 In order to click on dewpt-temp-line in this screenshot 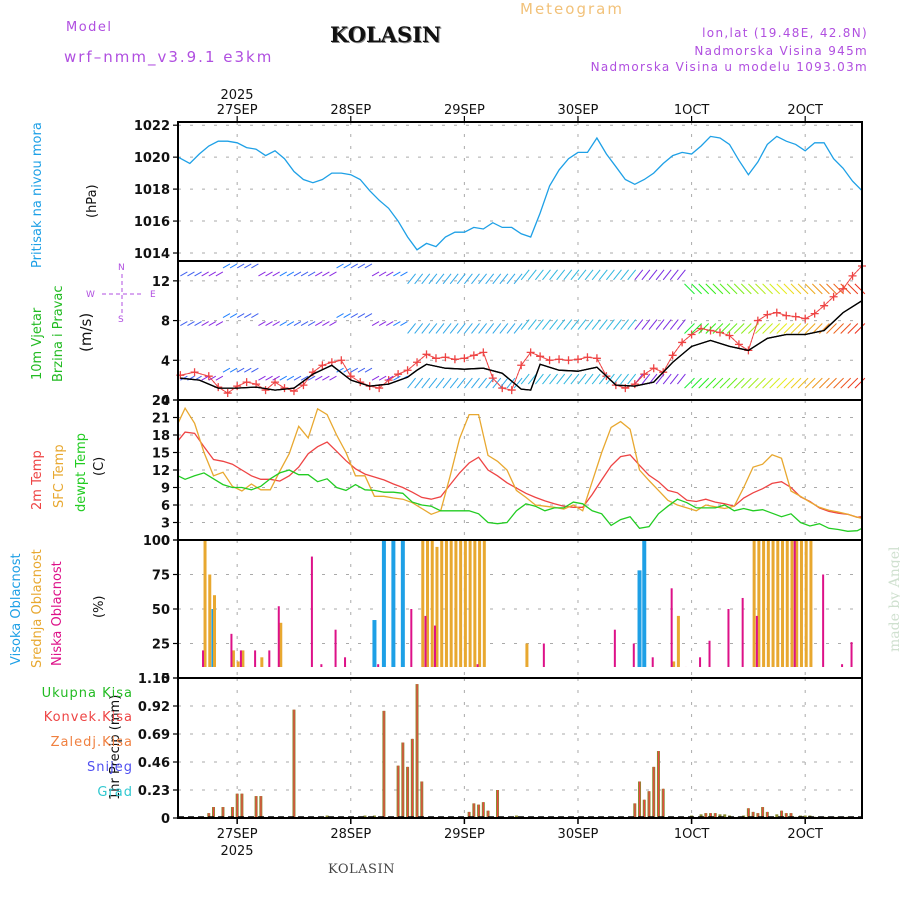, I will do `click(520, 500)`.